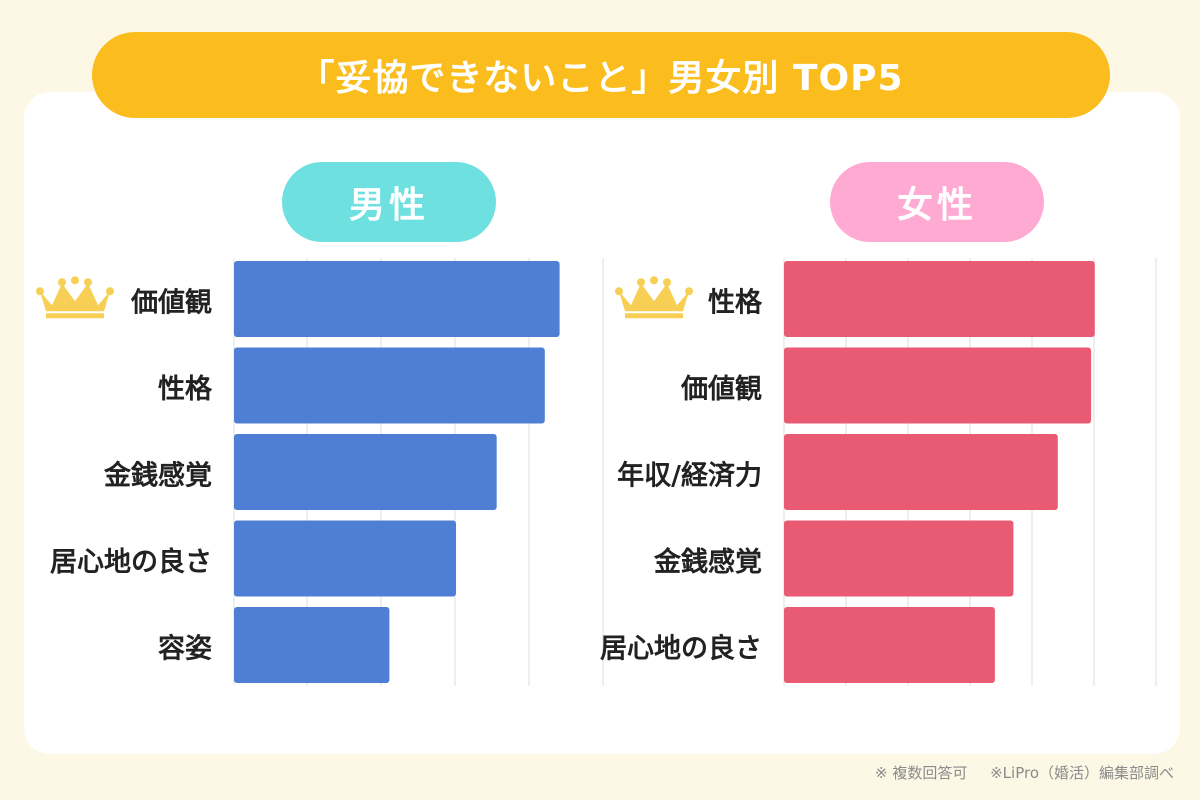 The width and height of the screenshot is (1200, 800). What do you see at coordinates (921, 773) in the screenshot?
I see `footnote-multiple-answers: ※ 複数回答可` at bounding box center [921, 773].